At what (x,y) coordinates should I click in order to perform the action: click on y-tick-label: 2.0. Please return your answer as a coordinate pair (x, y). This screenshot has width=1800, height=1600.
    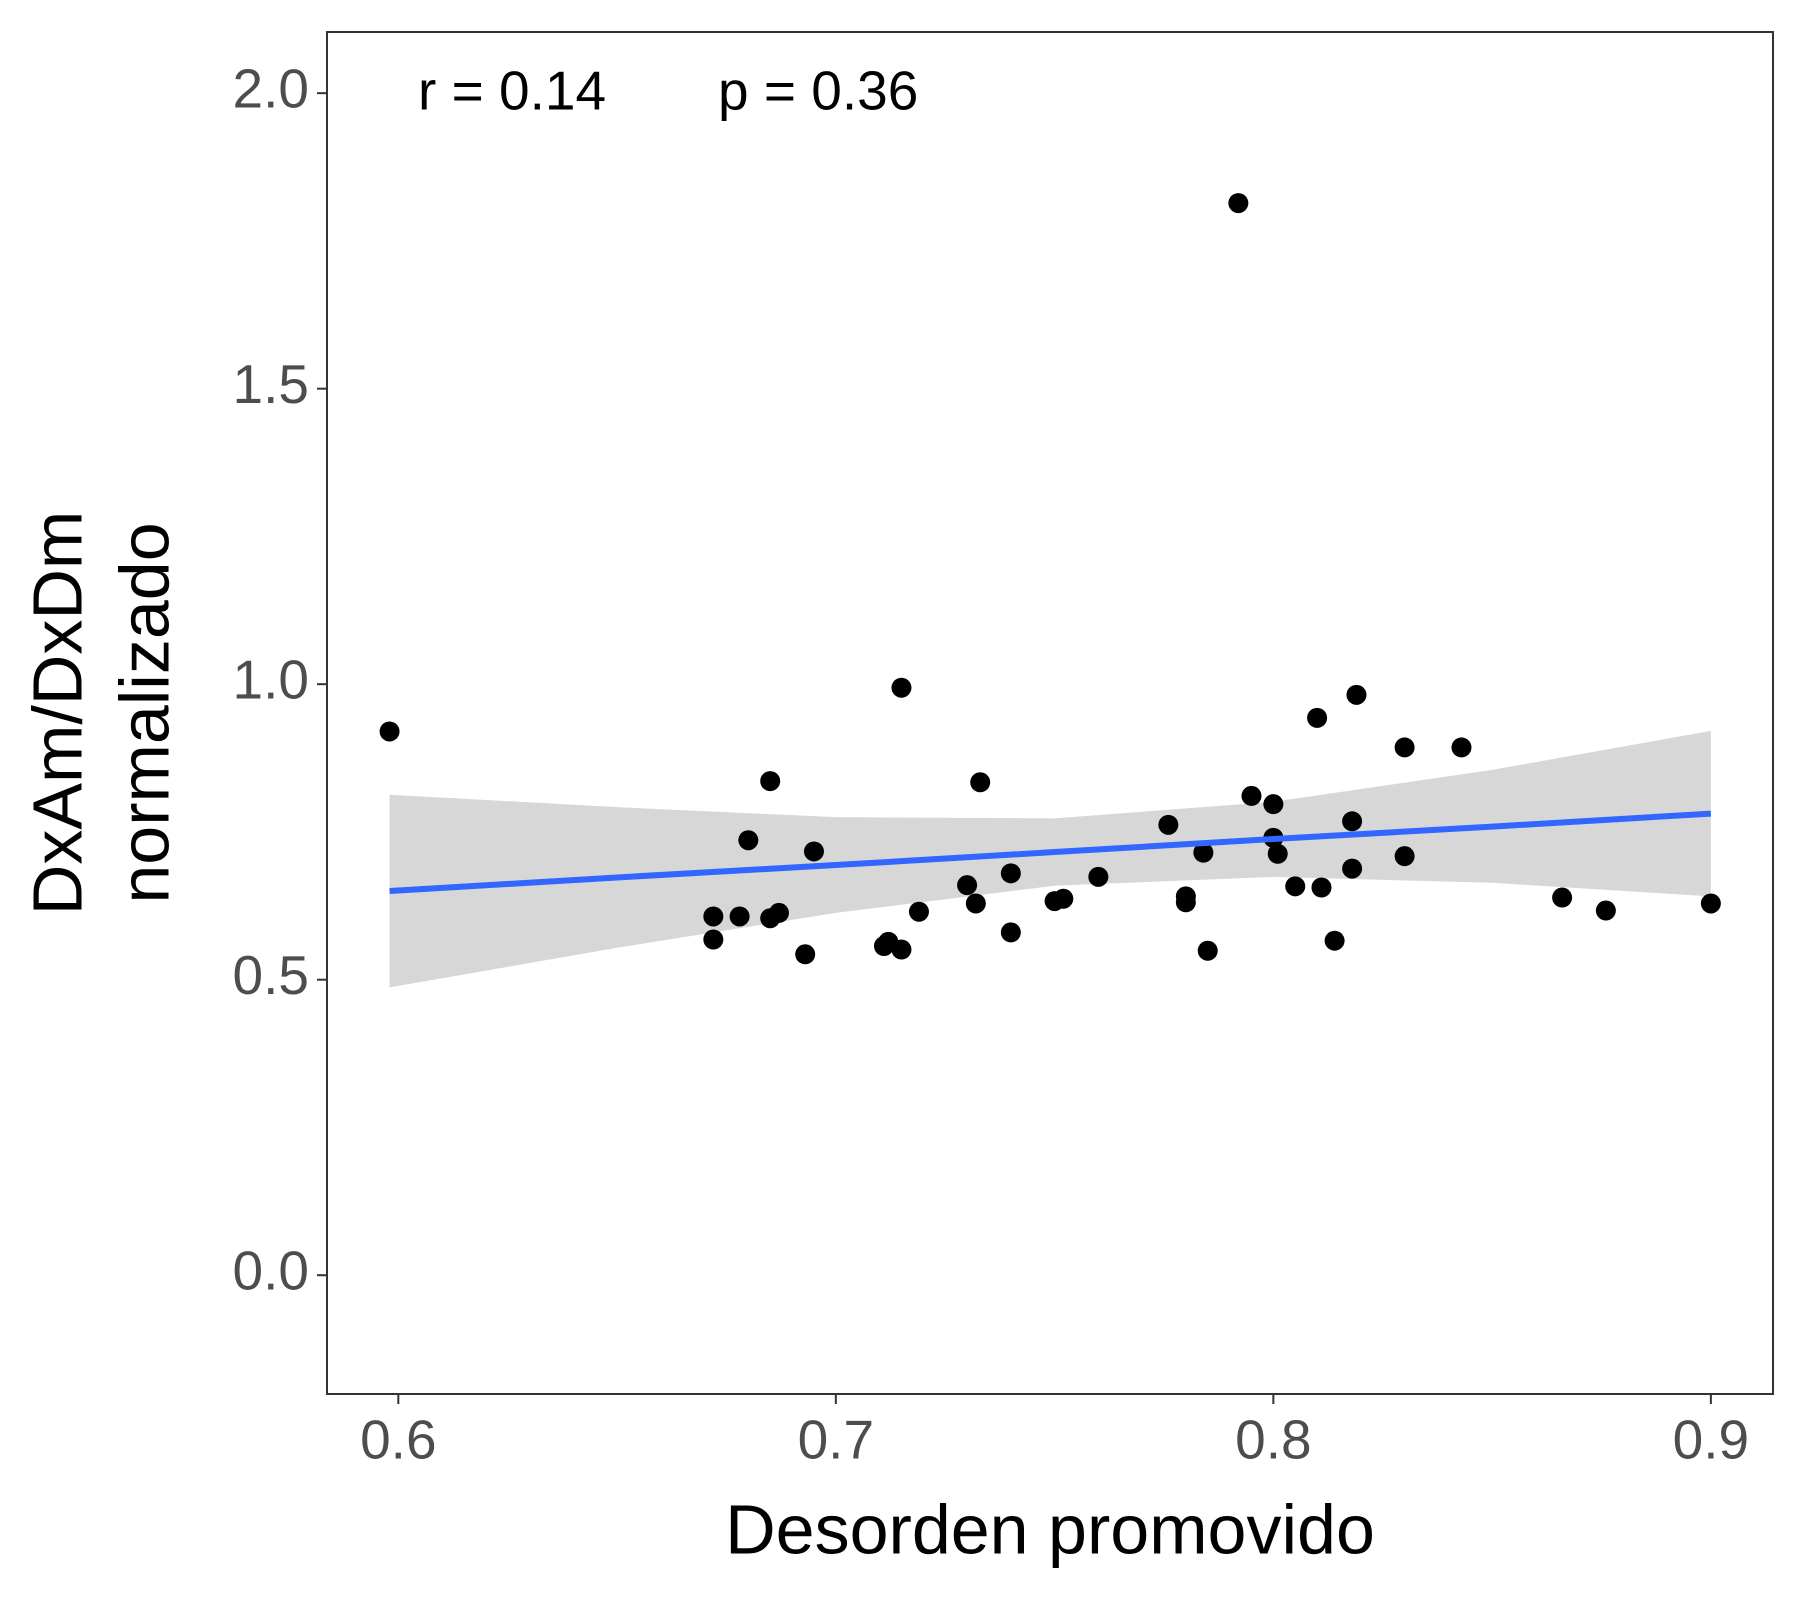
    Looking at the image, I should click on (271, 89).